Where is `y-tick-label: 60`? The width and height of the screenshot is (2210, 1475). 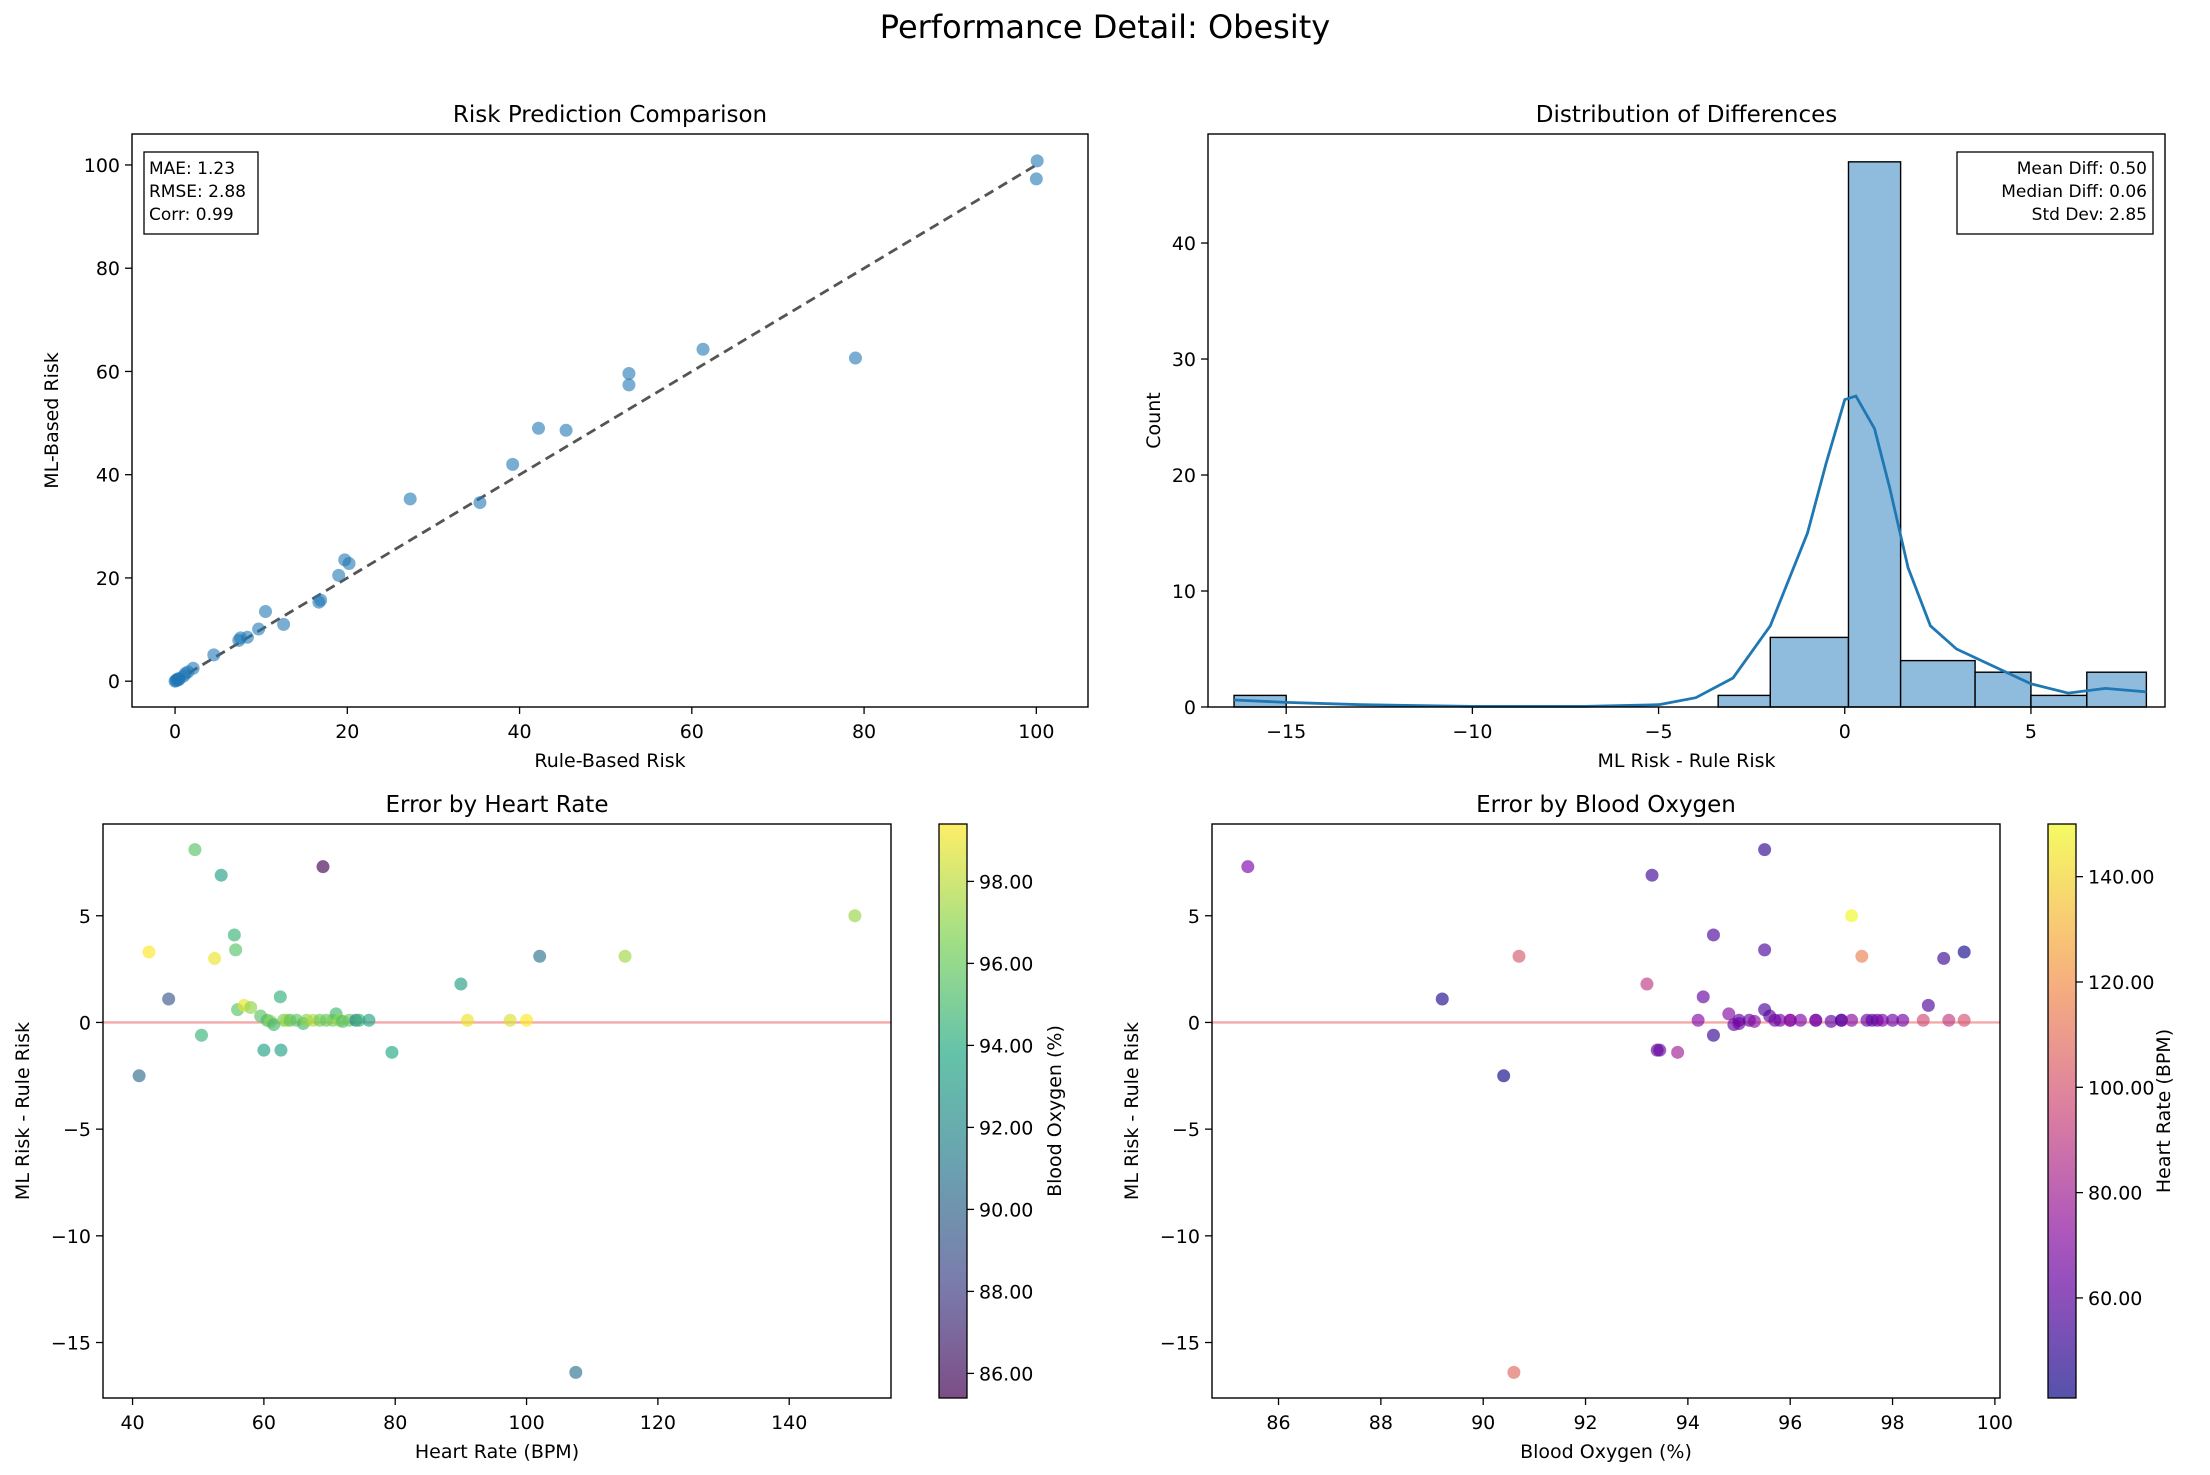
y-tick-label: 60 is located at coordinates (108, 372).